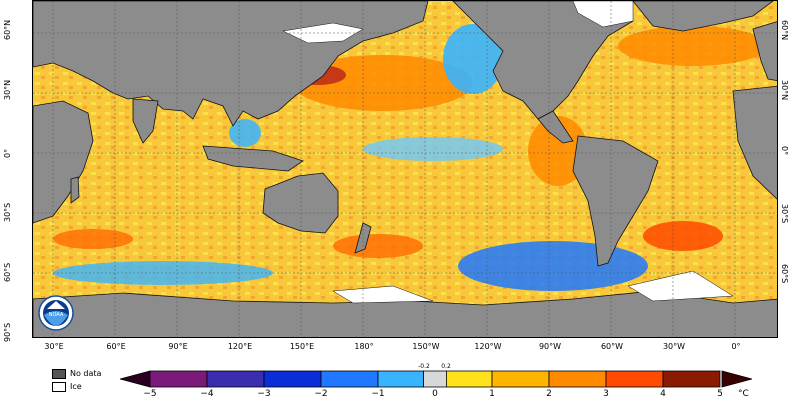  What do you see at coordinates (300, 203) in the screenshot?
I see `land-australia` at bounding box center [300, 203].